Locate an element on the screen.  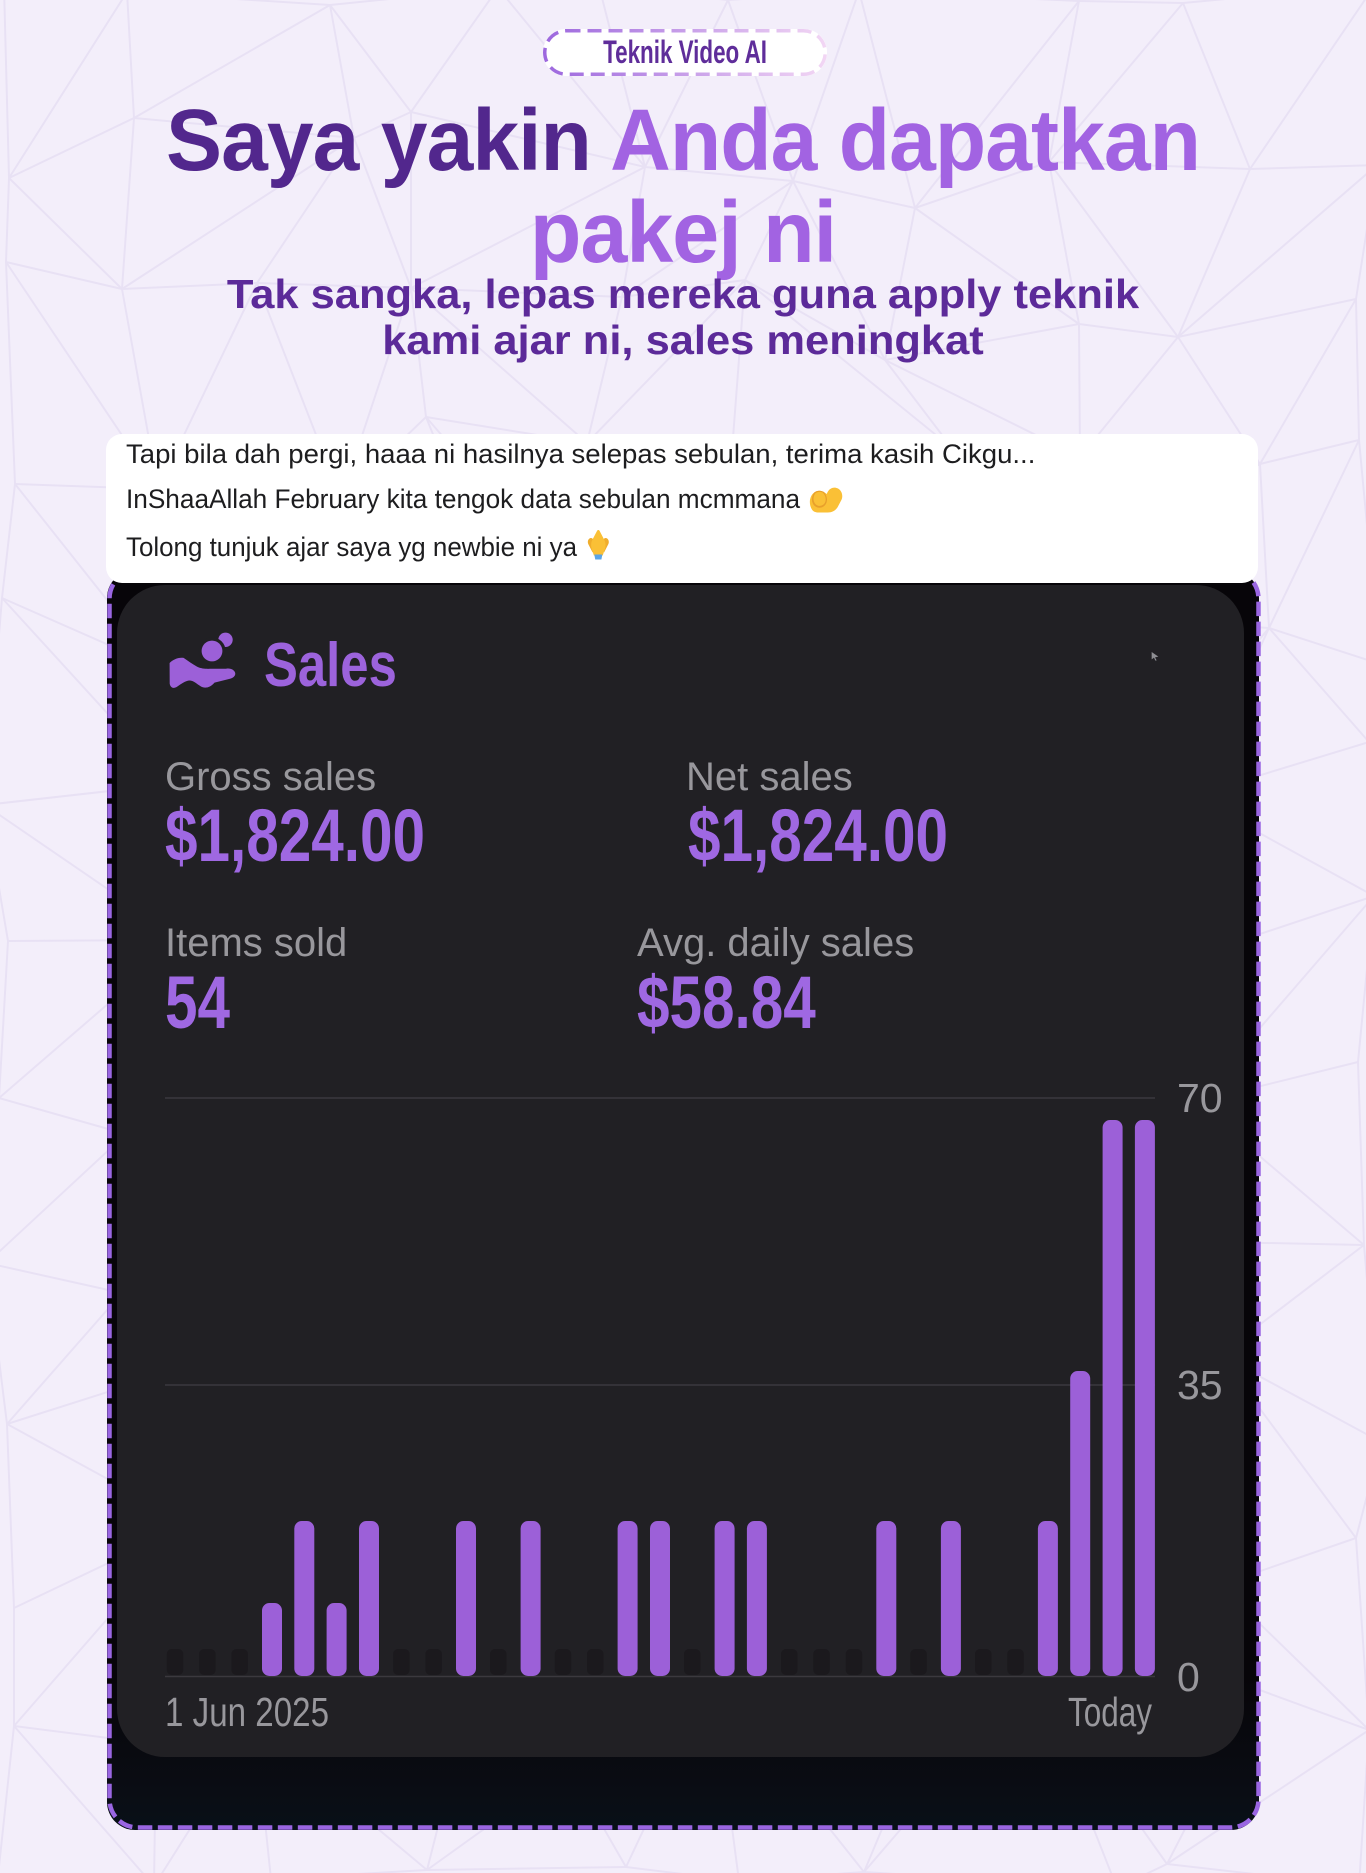
svg-text: Today is located at coordinates (1110, 1712).